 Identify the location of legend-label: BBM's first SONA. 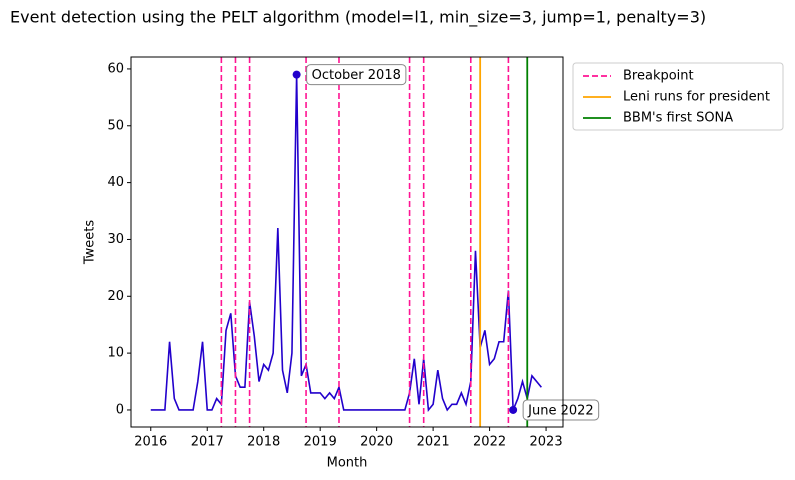
(678, 118).